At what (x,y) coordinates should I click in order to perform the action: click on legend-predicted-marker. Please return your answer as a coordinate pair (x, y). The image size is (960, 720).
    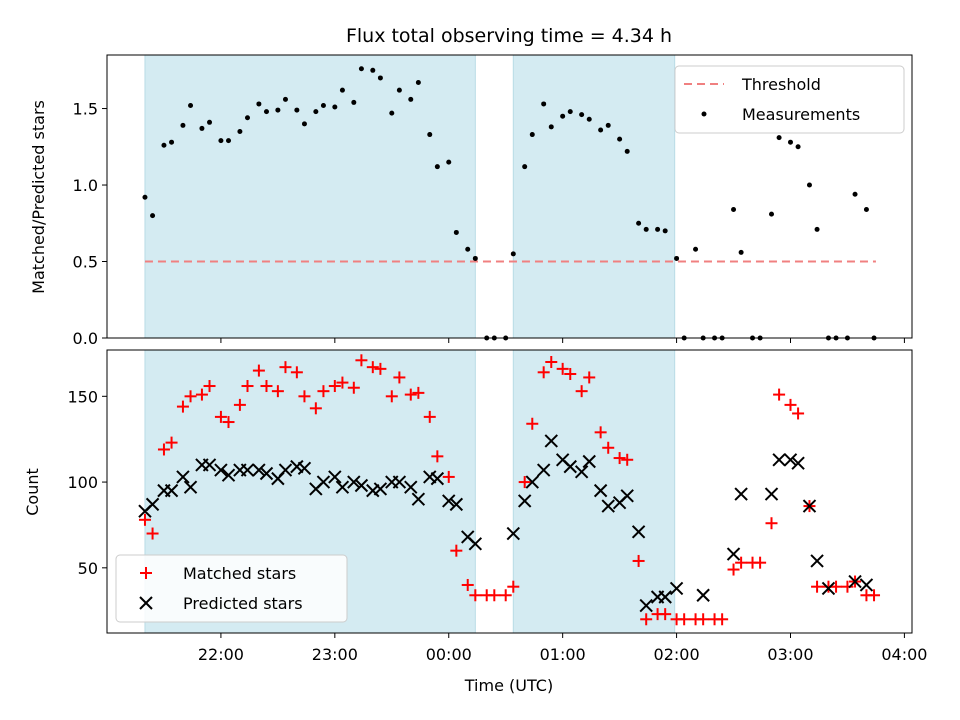
    Looking at the image, I should click on (146, 603).